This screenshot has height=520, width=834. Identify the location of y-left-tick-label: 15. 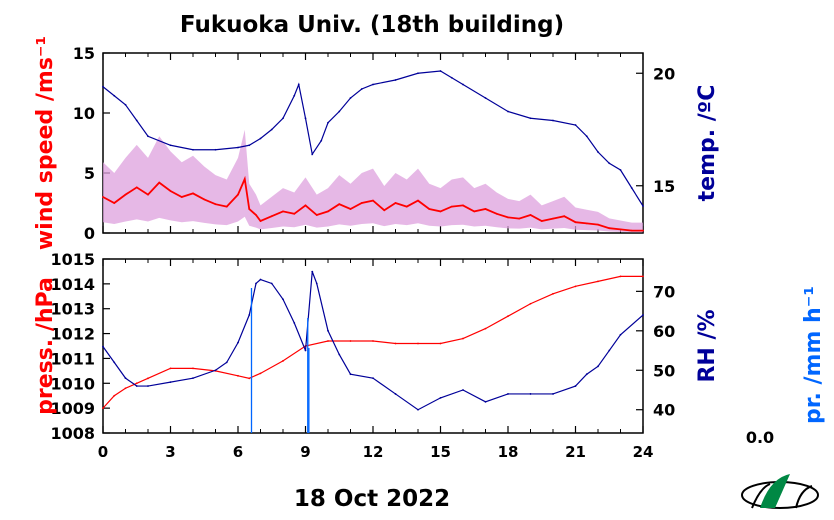
(84, 53).